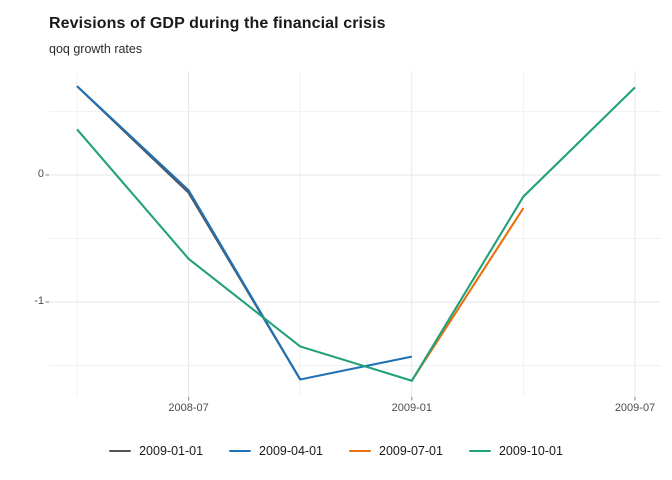 This screenshot has width=672, height=480. What do you see at coordinates (635, 408) in the screenshot?
I see `x-tick-label: 2009-07` at bounding box center [635, 408].